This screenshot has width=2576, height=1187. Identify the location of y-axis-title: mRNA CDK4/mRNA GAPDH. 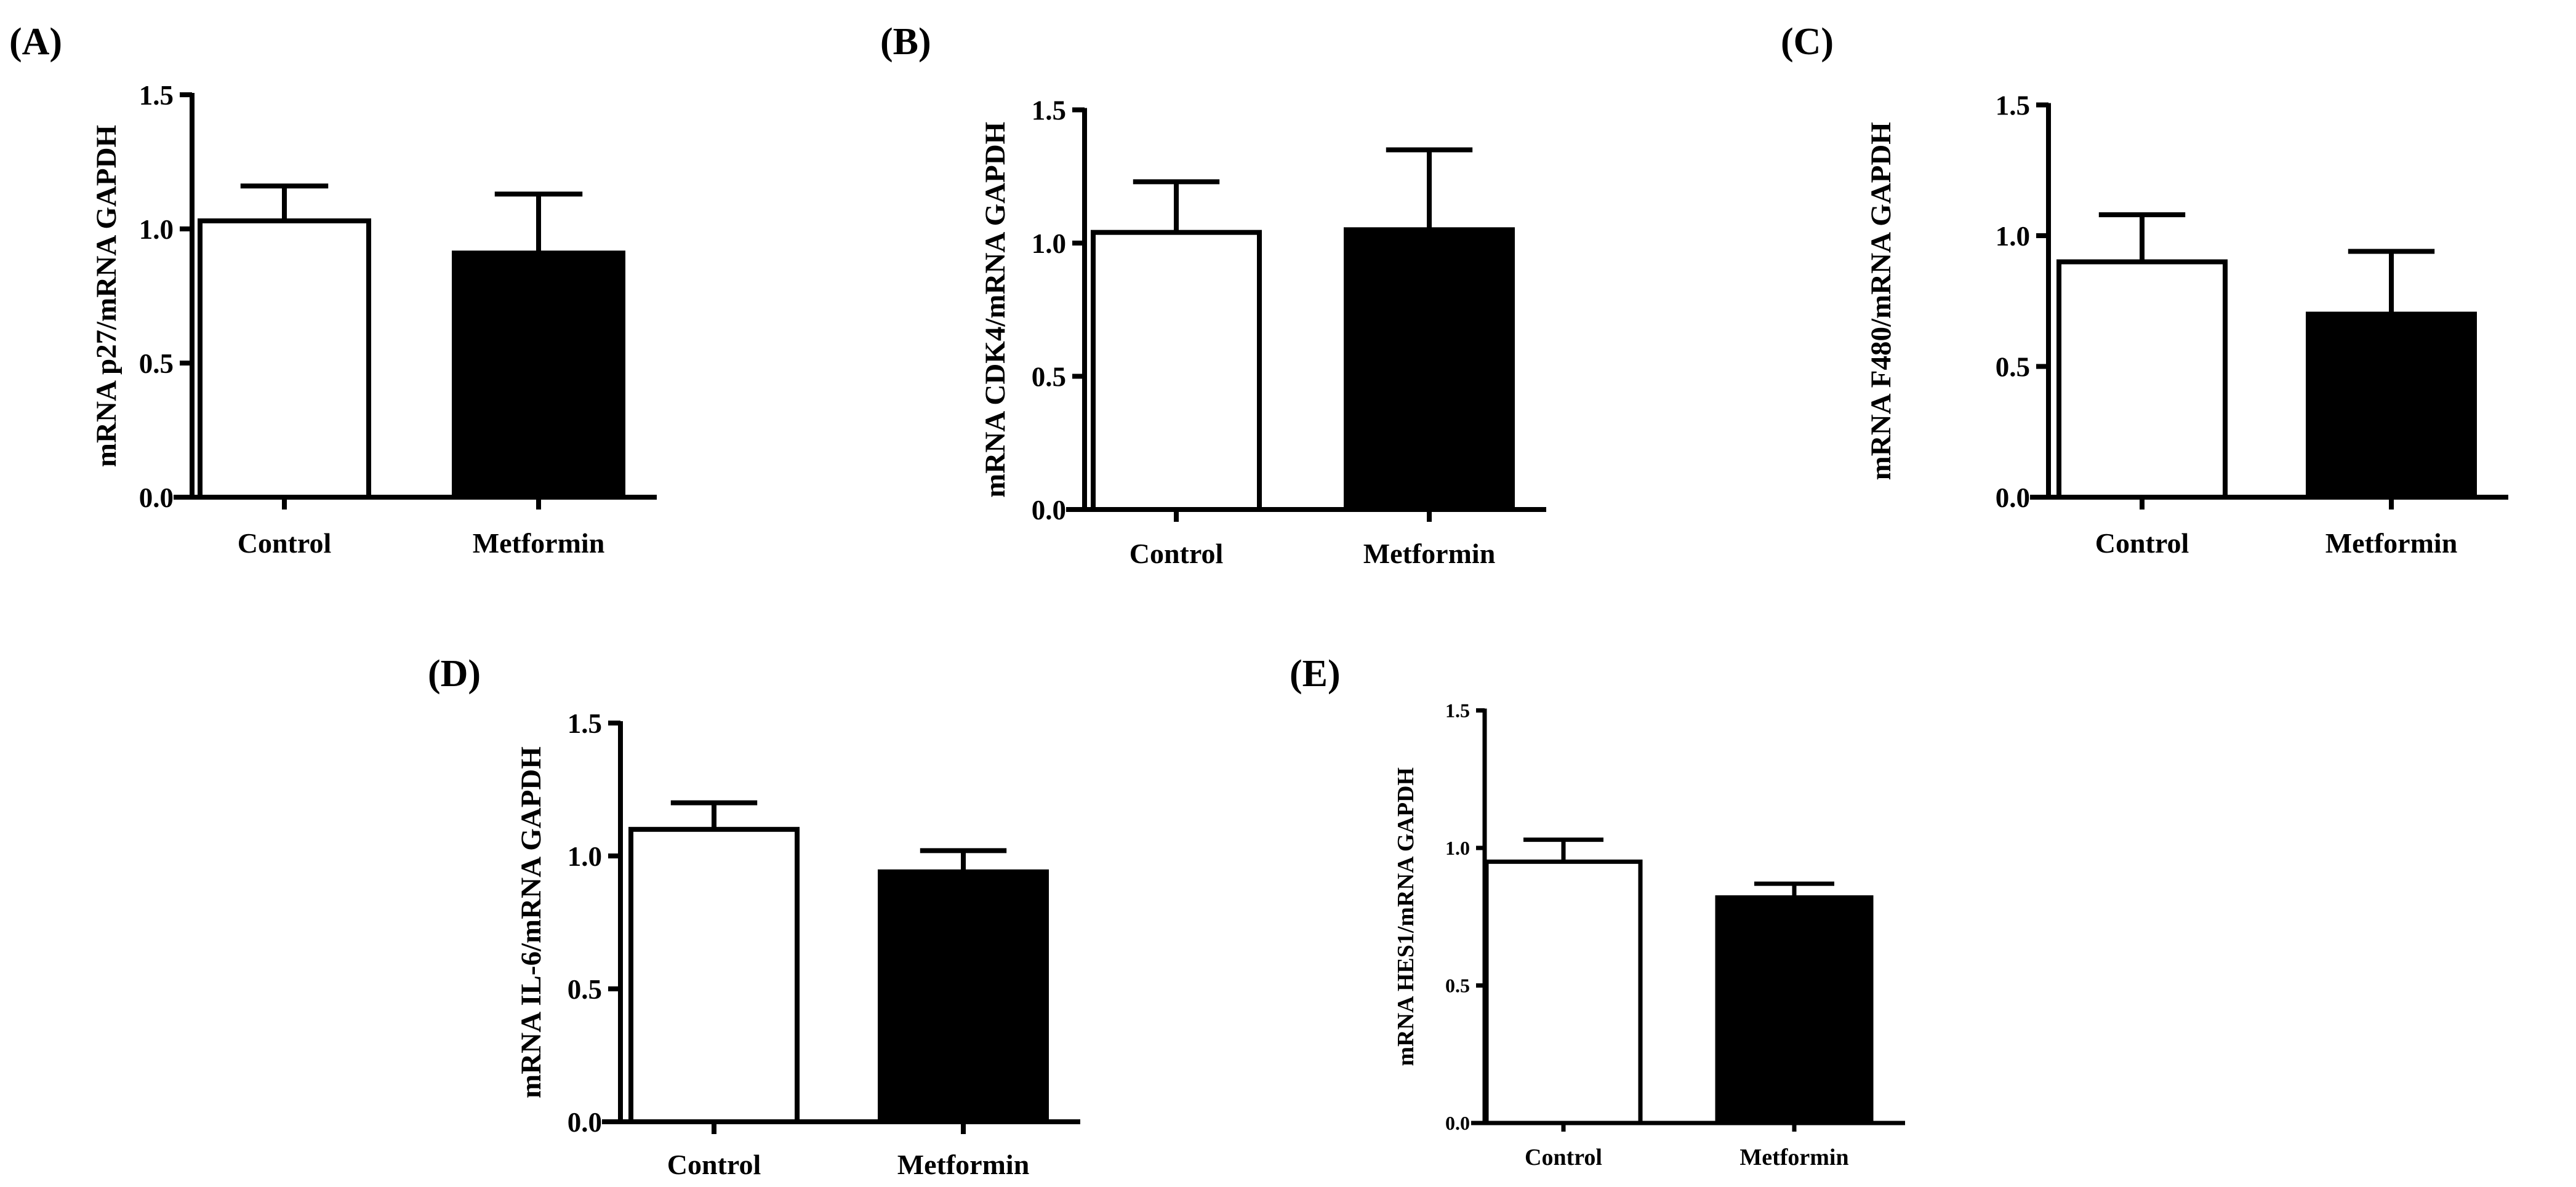
(995, 310).